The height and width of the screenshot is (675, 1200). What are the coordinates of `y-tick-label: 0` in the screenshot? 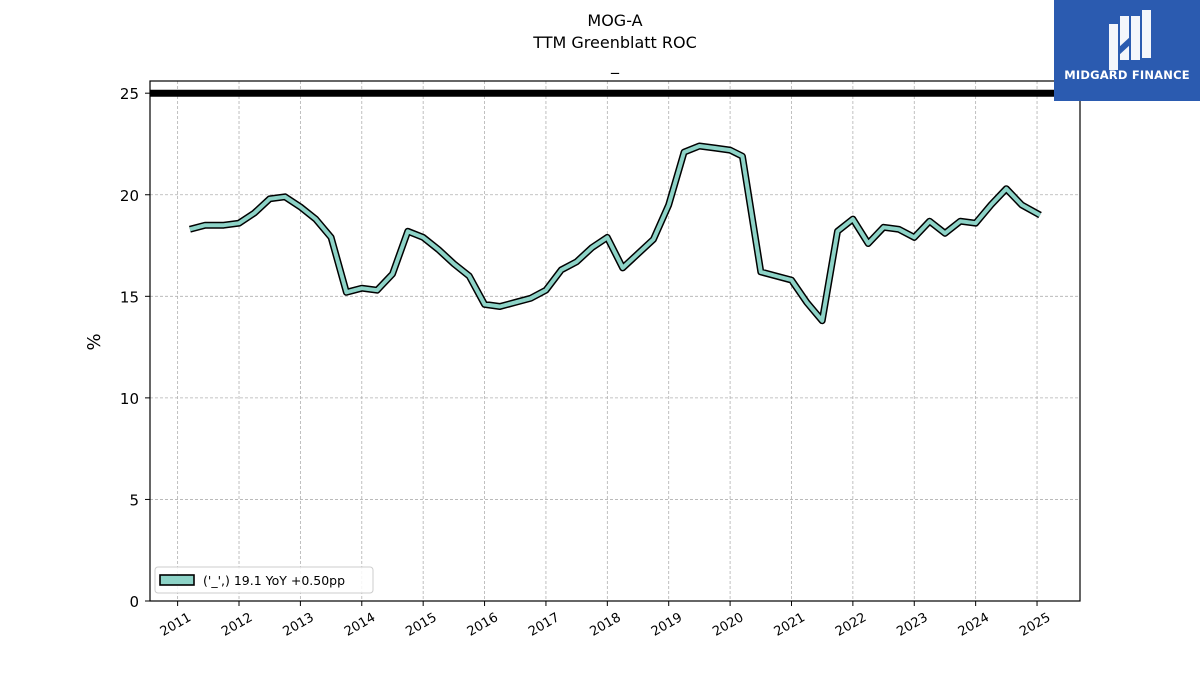 It's located at (134, 602).